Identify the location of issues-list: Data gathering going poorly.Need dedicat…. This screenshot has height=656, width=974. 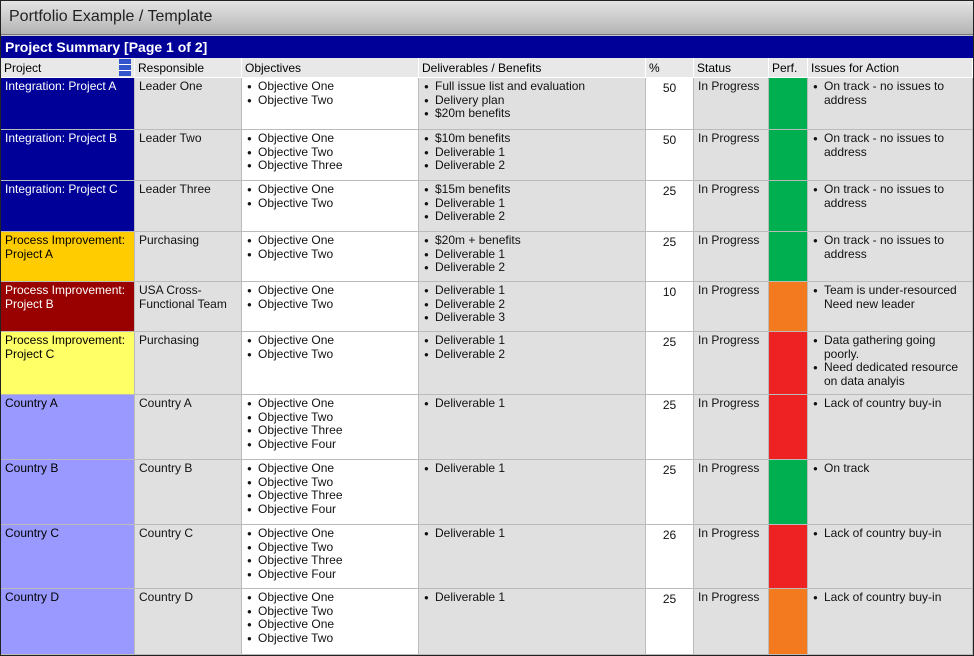
(890, 360).